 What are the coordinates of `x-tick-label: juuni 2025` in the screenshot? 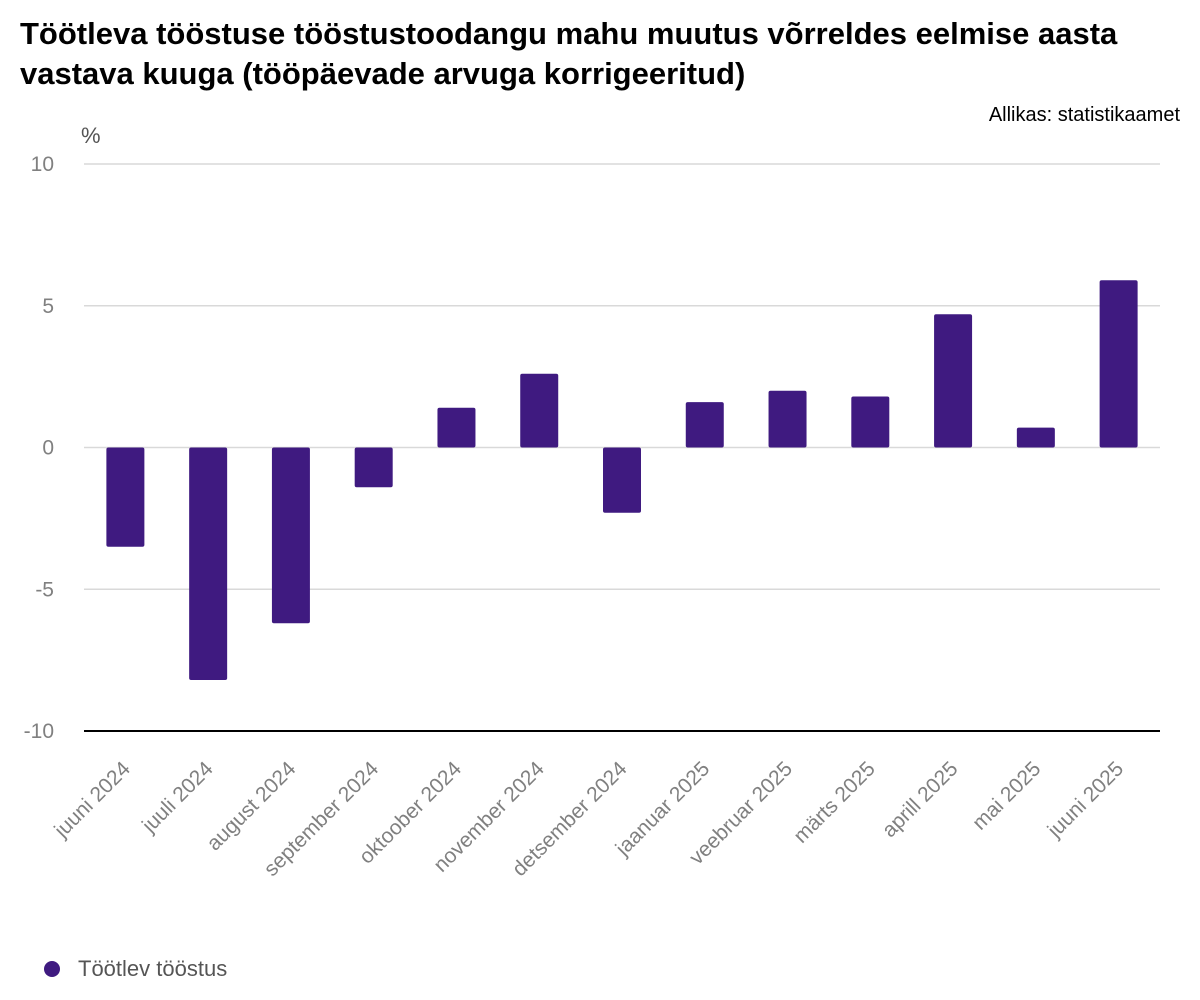 It's located at (1086, 800).